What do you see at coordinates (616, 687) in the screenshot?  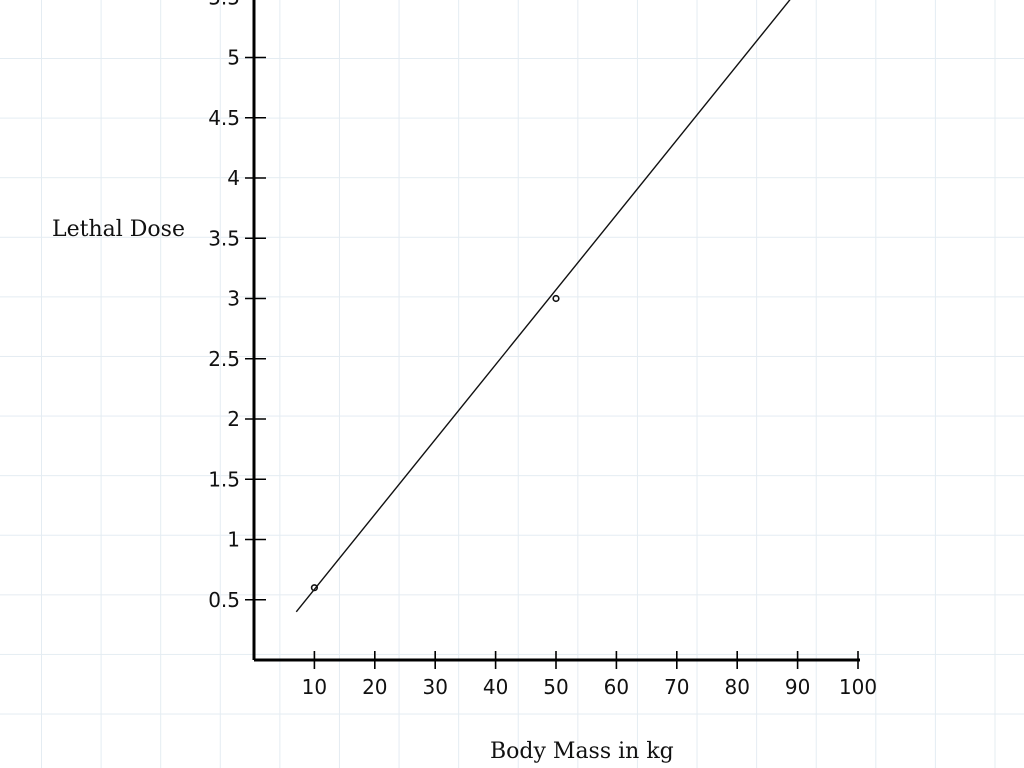 I see `x-tick-label: 60` at bounding box center [616, 687].